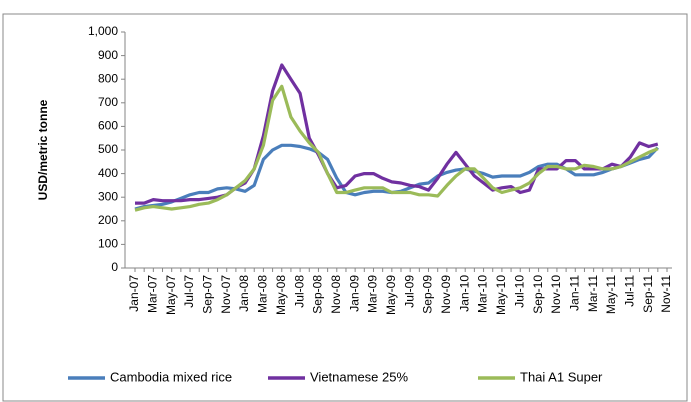 This screenshot has height=402, width=691. Describe the element at coordinates (483, 294) in the screenshot. I see `x-tick-label: Mar-10` at that location.